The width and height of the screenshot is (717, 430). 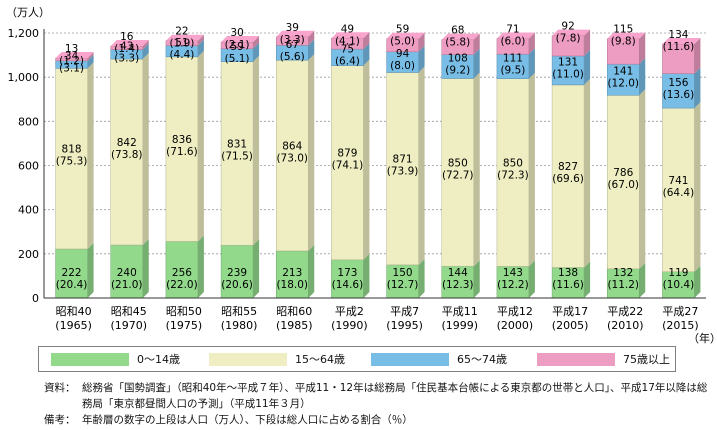 What do you see at coordinates (568, 285) in the screenshot?
I see `data-label-share: (11.6)` at bounding box center [568, 285].